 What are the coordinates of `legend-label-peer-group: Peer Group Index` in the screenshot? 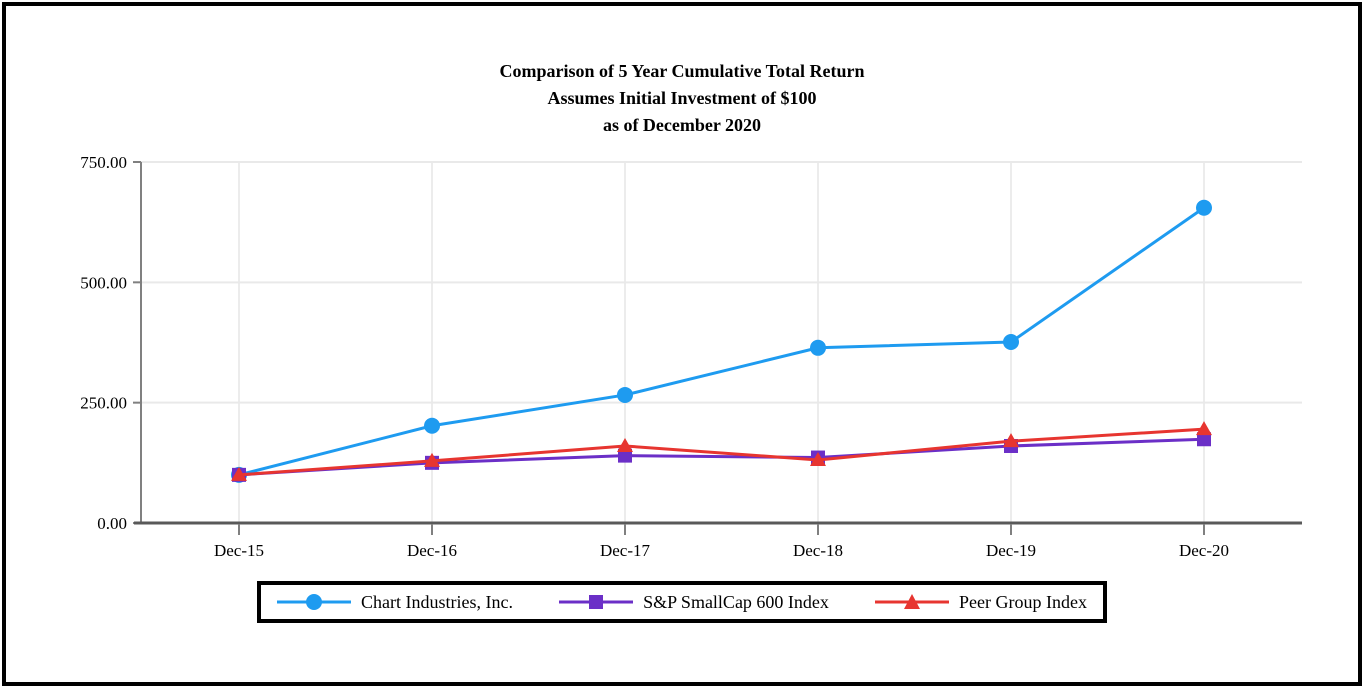 It's located at (1023, 601).